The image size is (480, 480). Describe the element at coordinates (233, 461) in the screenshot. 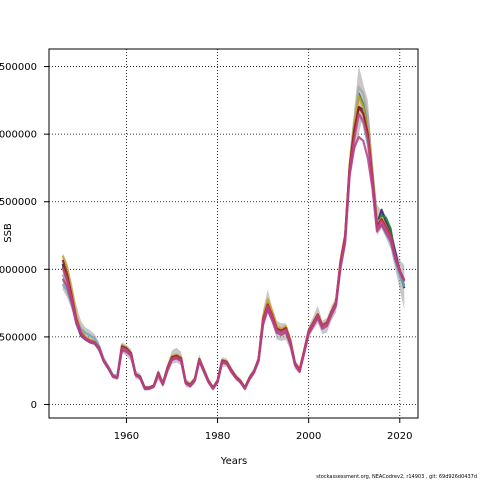

I see `x-axis-title: Years` at that location.